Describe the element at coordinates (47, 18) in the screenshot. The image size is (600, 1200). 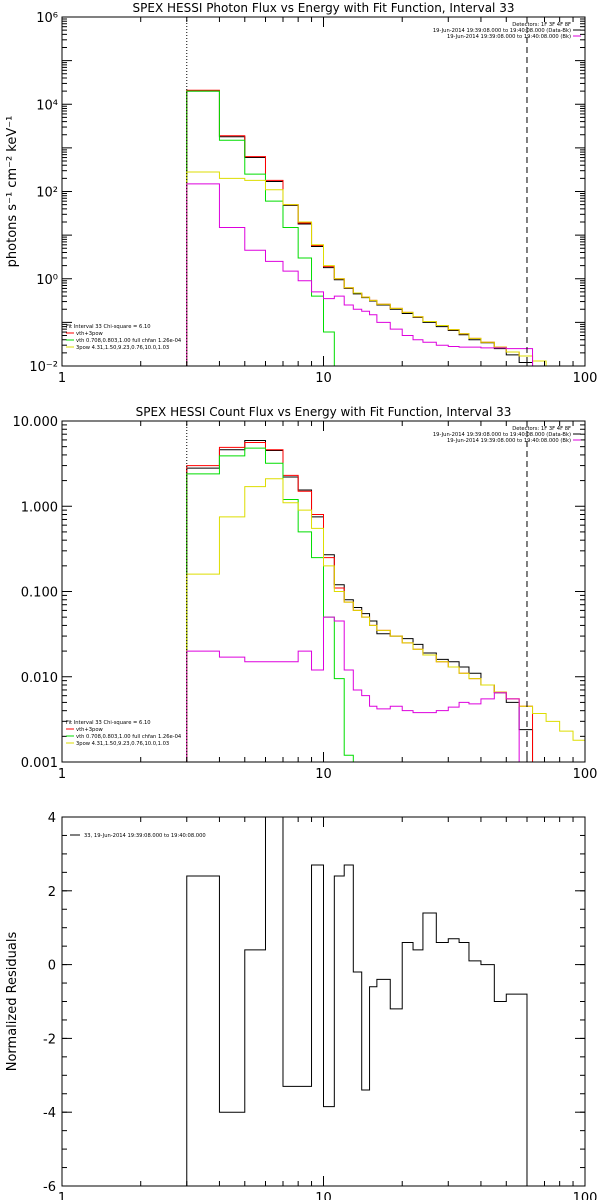
I see `y-tick-label: 10⁶` at that location.